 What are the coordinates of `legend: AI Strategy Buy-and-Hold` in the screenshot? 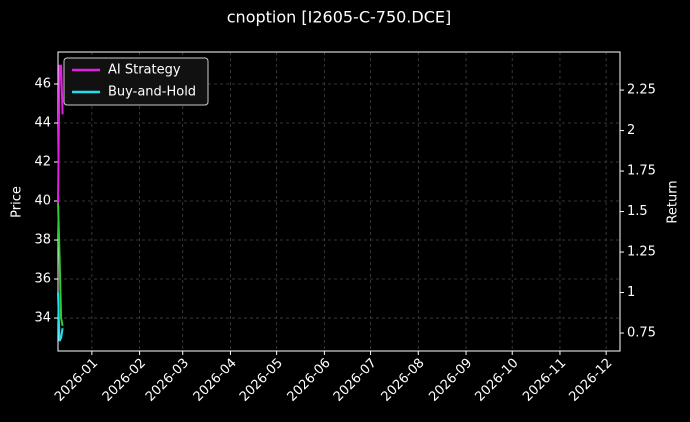 It's located at (136, 81).